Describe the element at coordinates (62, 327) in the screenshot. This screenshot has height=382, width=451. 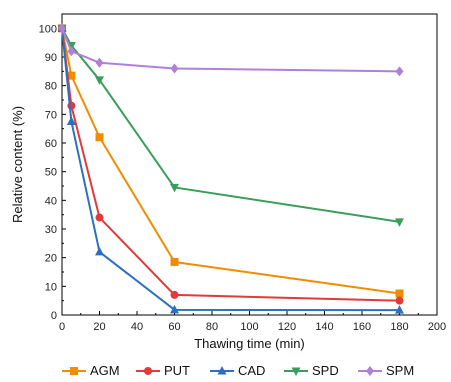
I see `x-tick-label: 0` at that location.